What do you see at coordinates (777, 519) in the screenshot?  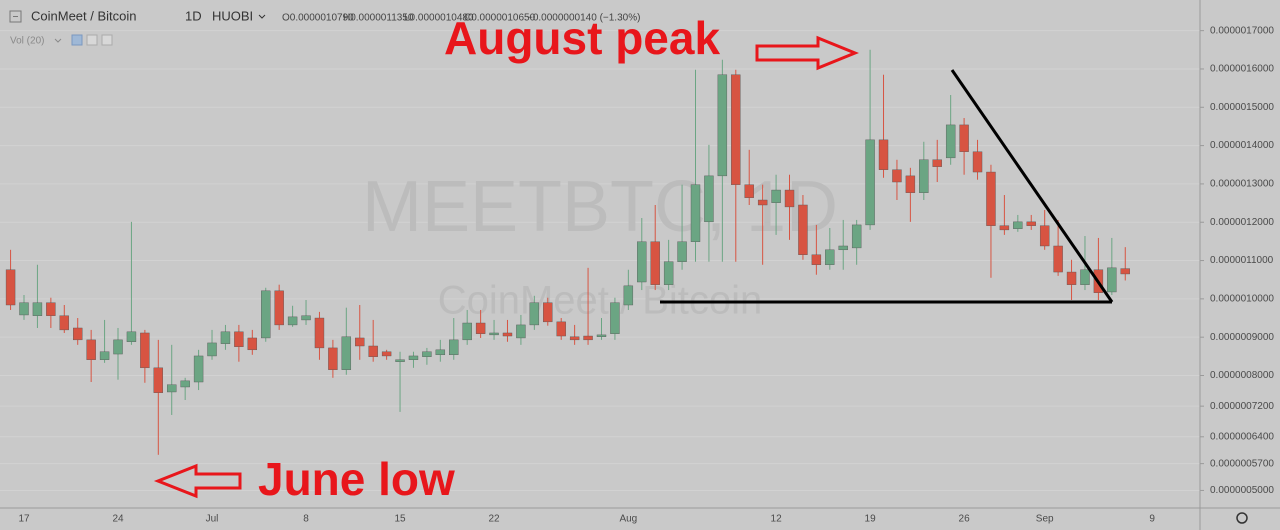 I see `x-tick-label: 12` at bounding box center [777, 519].